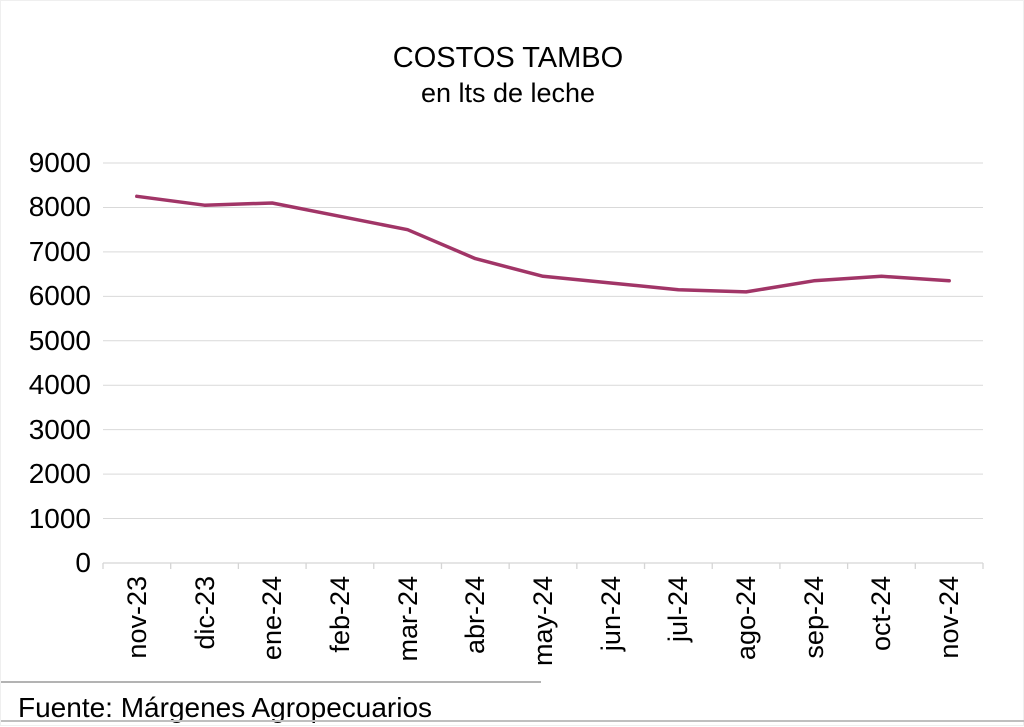  Describe the element at coordinates (407, 619) in the screenshot. I see `x-axis-tick-label: mar-24` at that location.